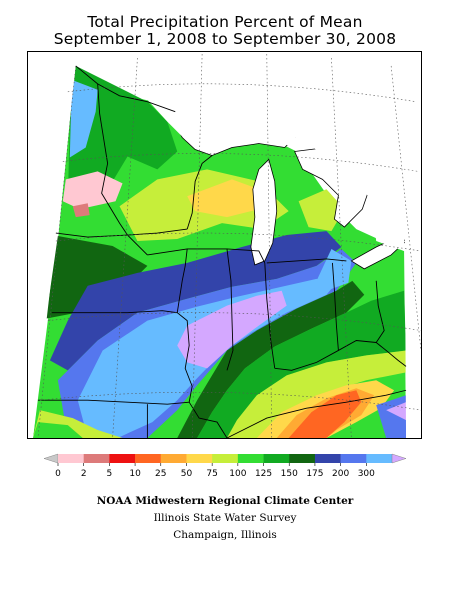 Image resolution: width=450 pixels, height=600 pixels. I want to click on legend-label: 100, so click(237, 474).